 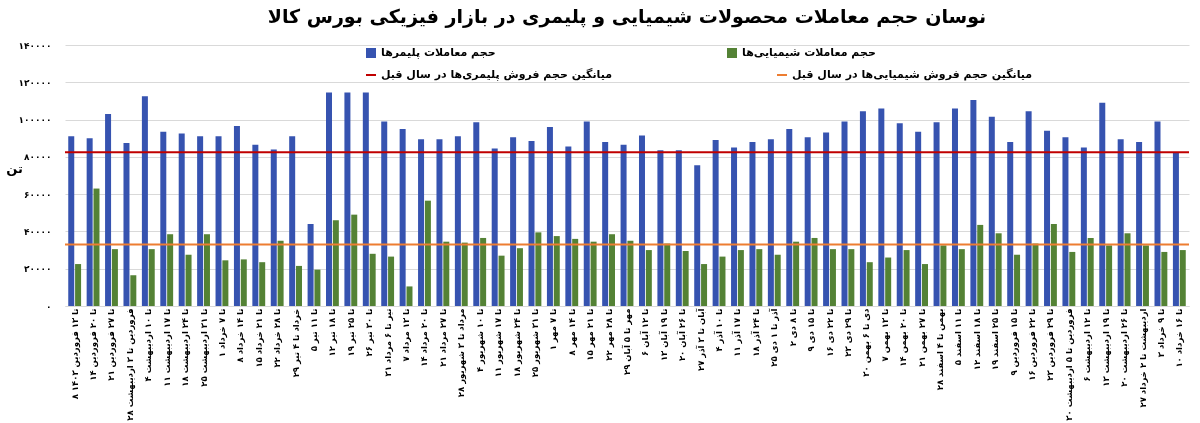 I want to click on x-tick-label: ۱ تا ۷ خرداد, so click(x=222, y=333).